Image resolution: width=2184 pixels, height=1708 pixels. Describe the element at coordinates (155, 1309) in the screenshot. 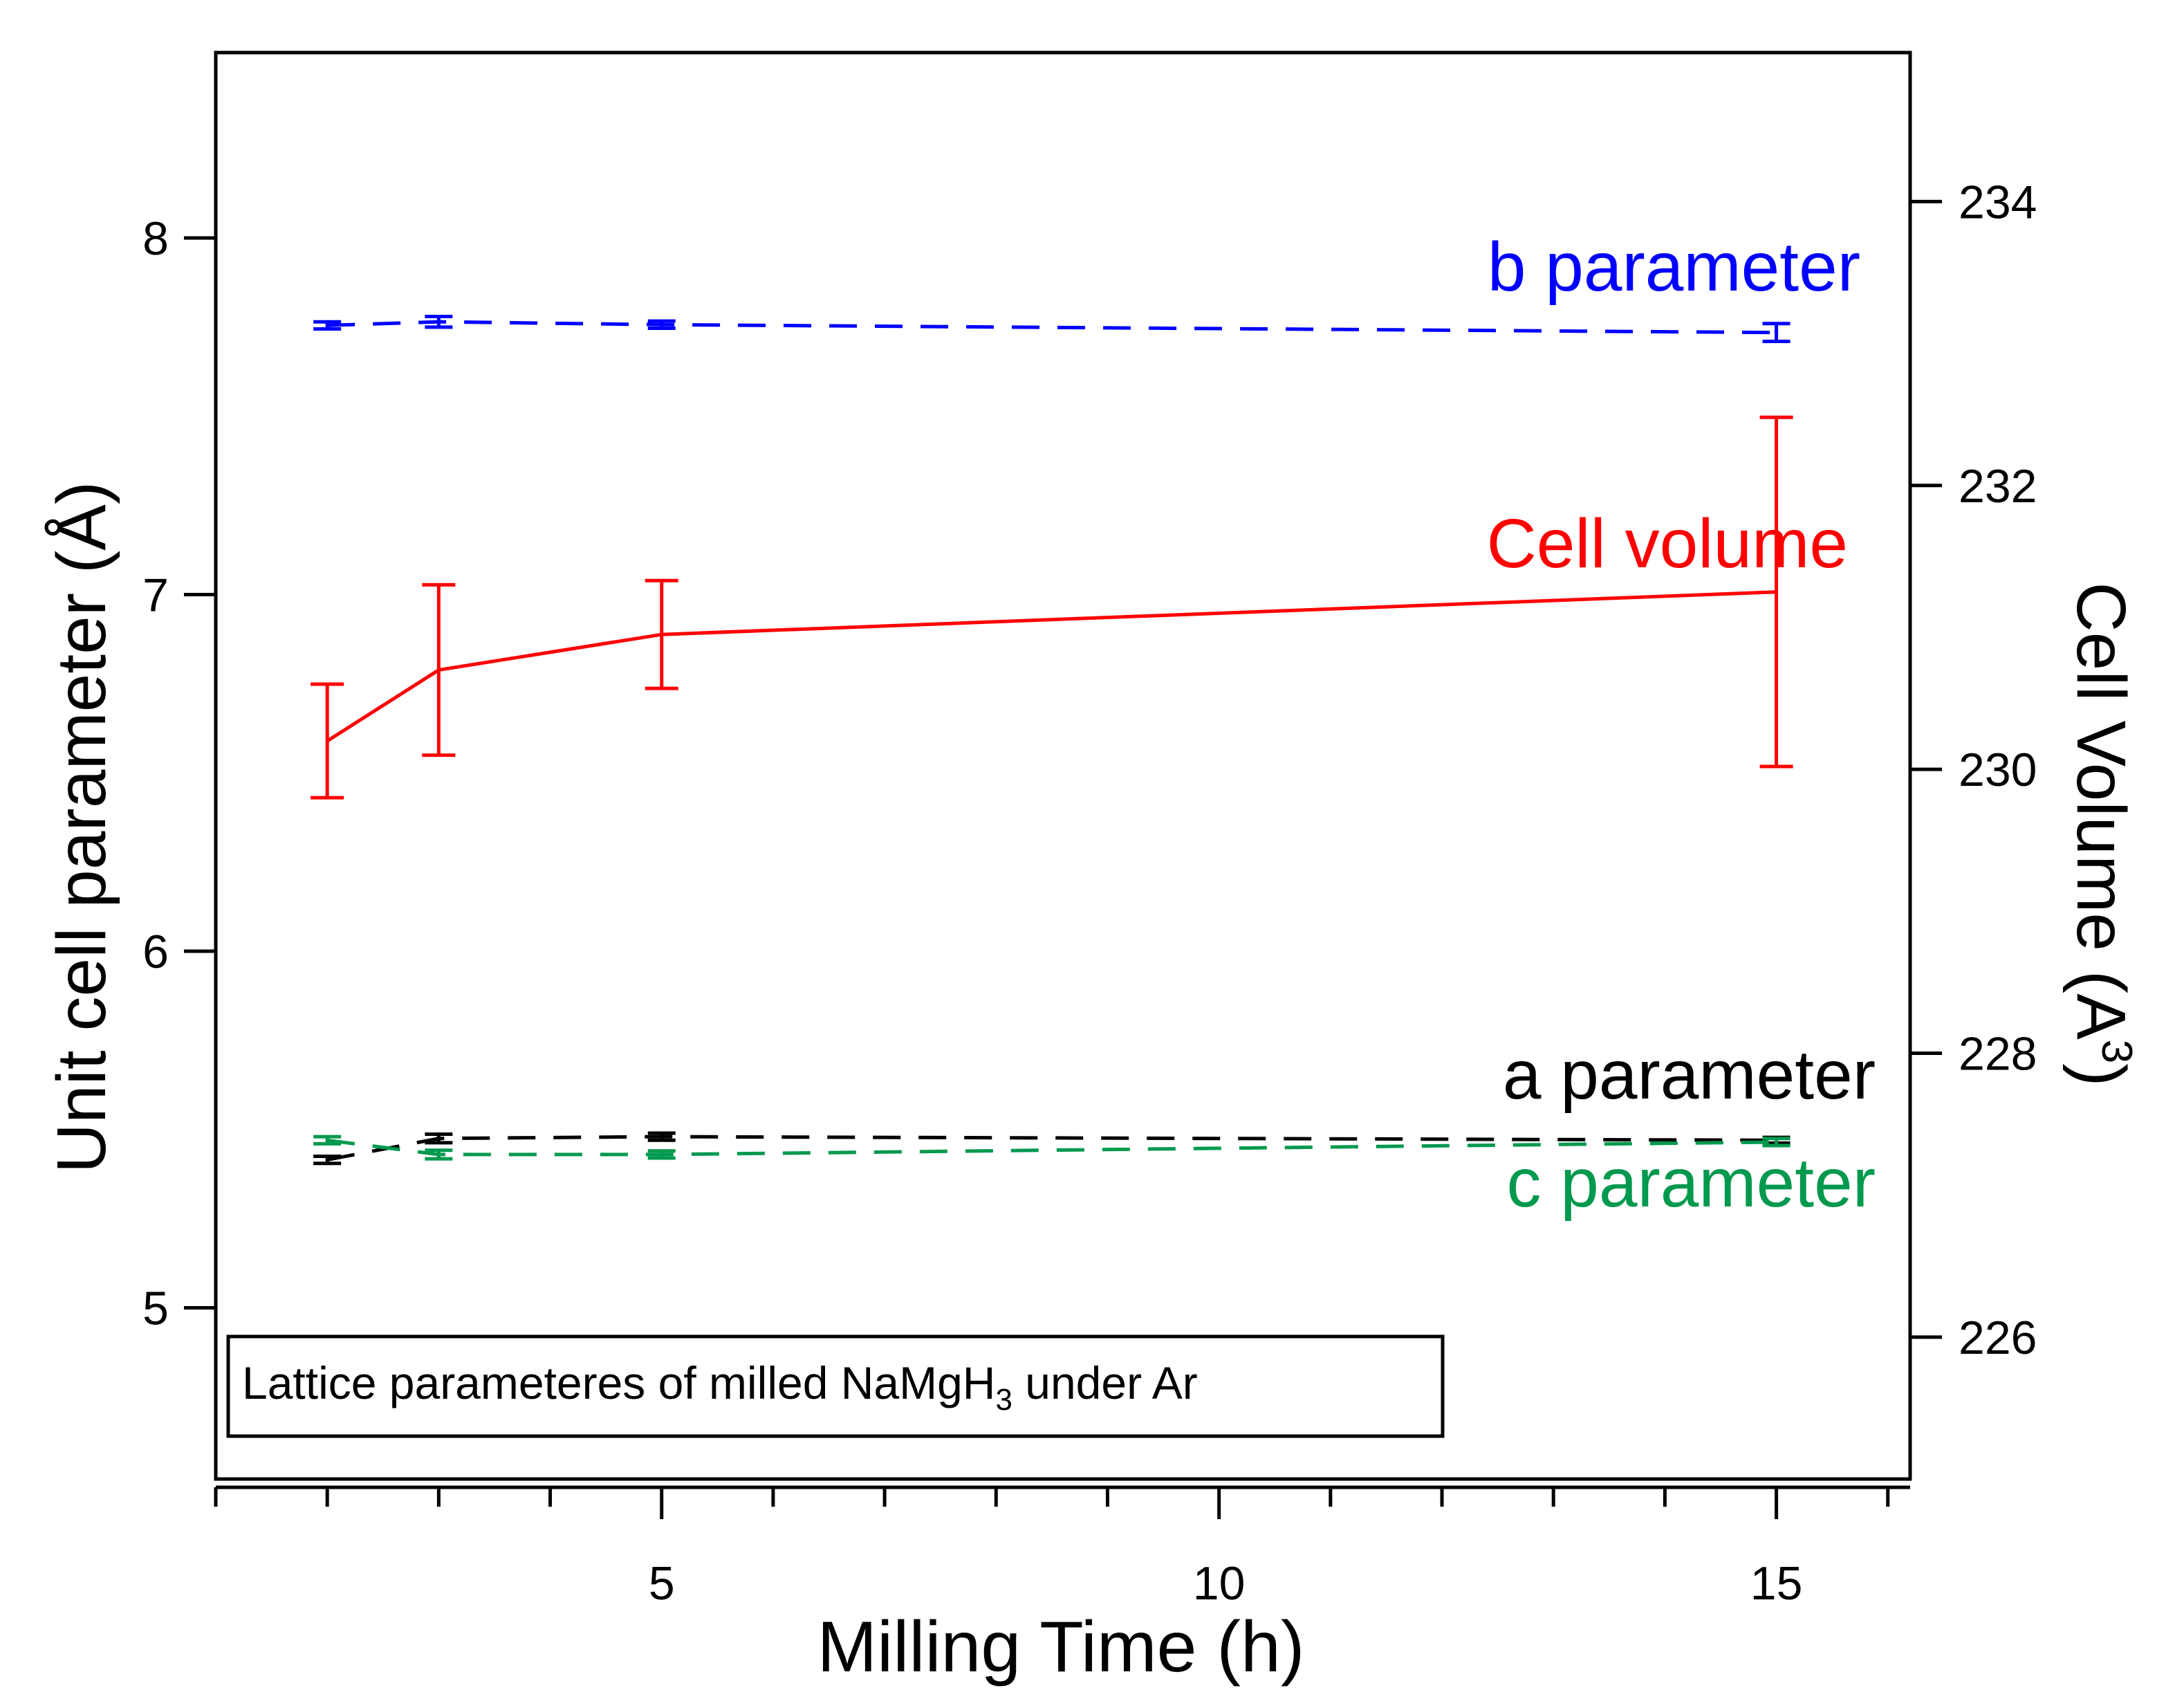

I see `y-left-tick-label: 5` at that location.